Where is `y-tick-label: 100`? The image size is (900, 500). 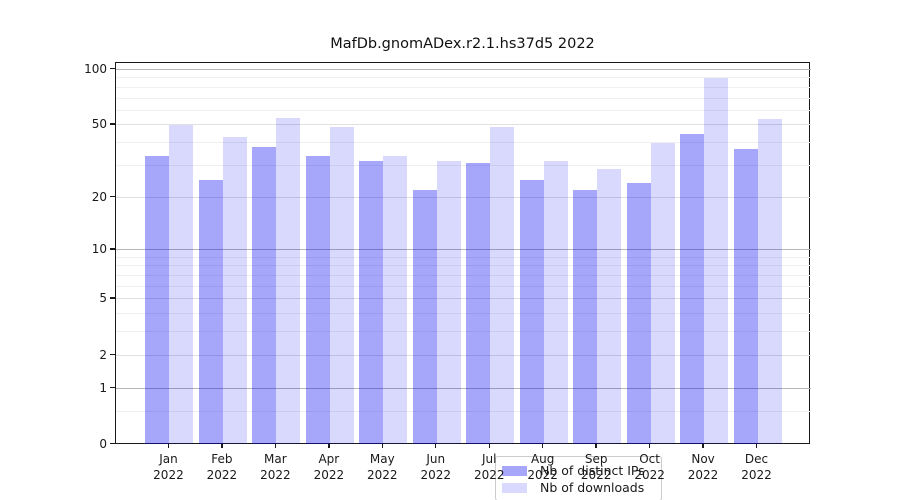
y-tick-label: 100 is located at coordinates (95, 68).